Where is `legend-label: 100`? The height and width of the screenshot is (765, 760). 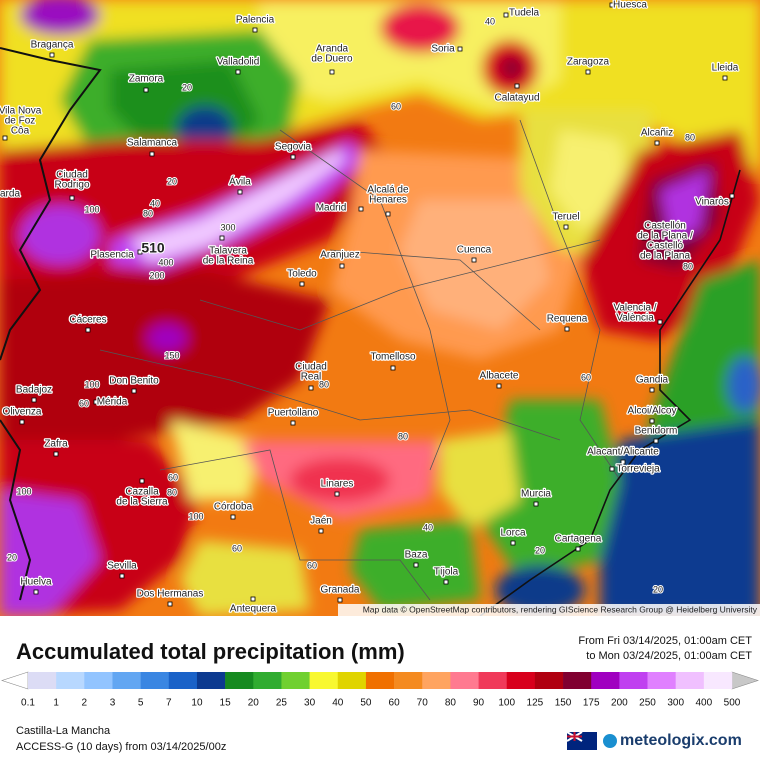 legend-label: 100 is located at coordinates (506, 703).